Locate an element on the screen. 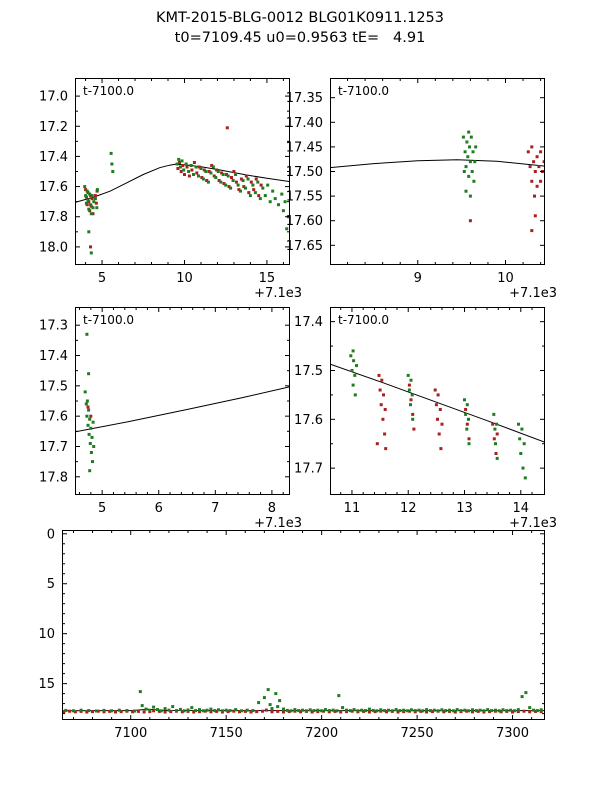 The width and height of the screenshot is (600, 800). y-tick-label: 17.2 is located at coordinates (53, 127).